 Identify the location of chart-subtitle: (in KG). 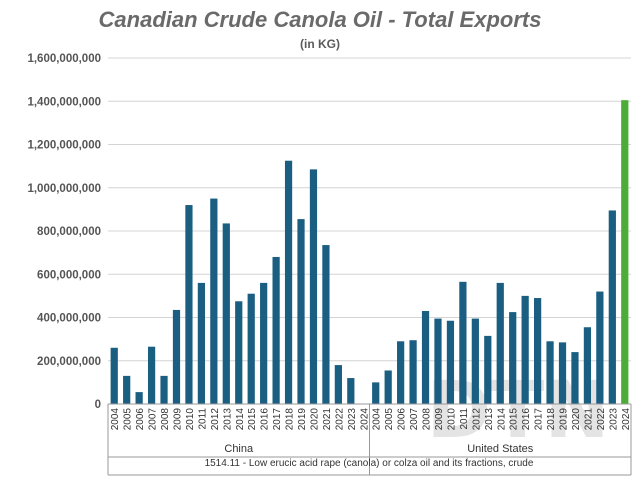
(320, 44).